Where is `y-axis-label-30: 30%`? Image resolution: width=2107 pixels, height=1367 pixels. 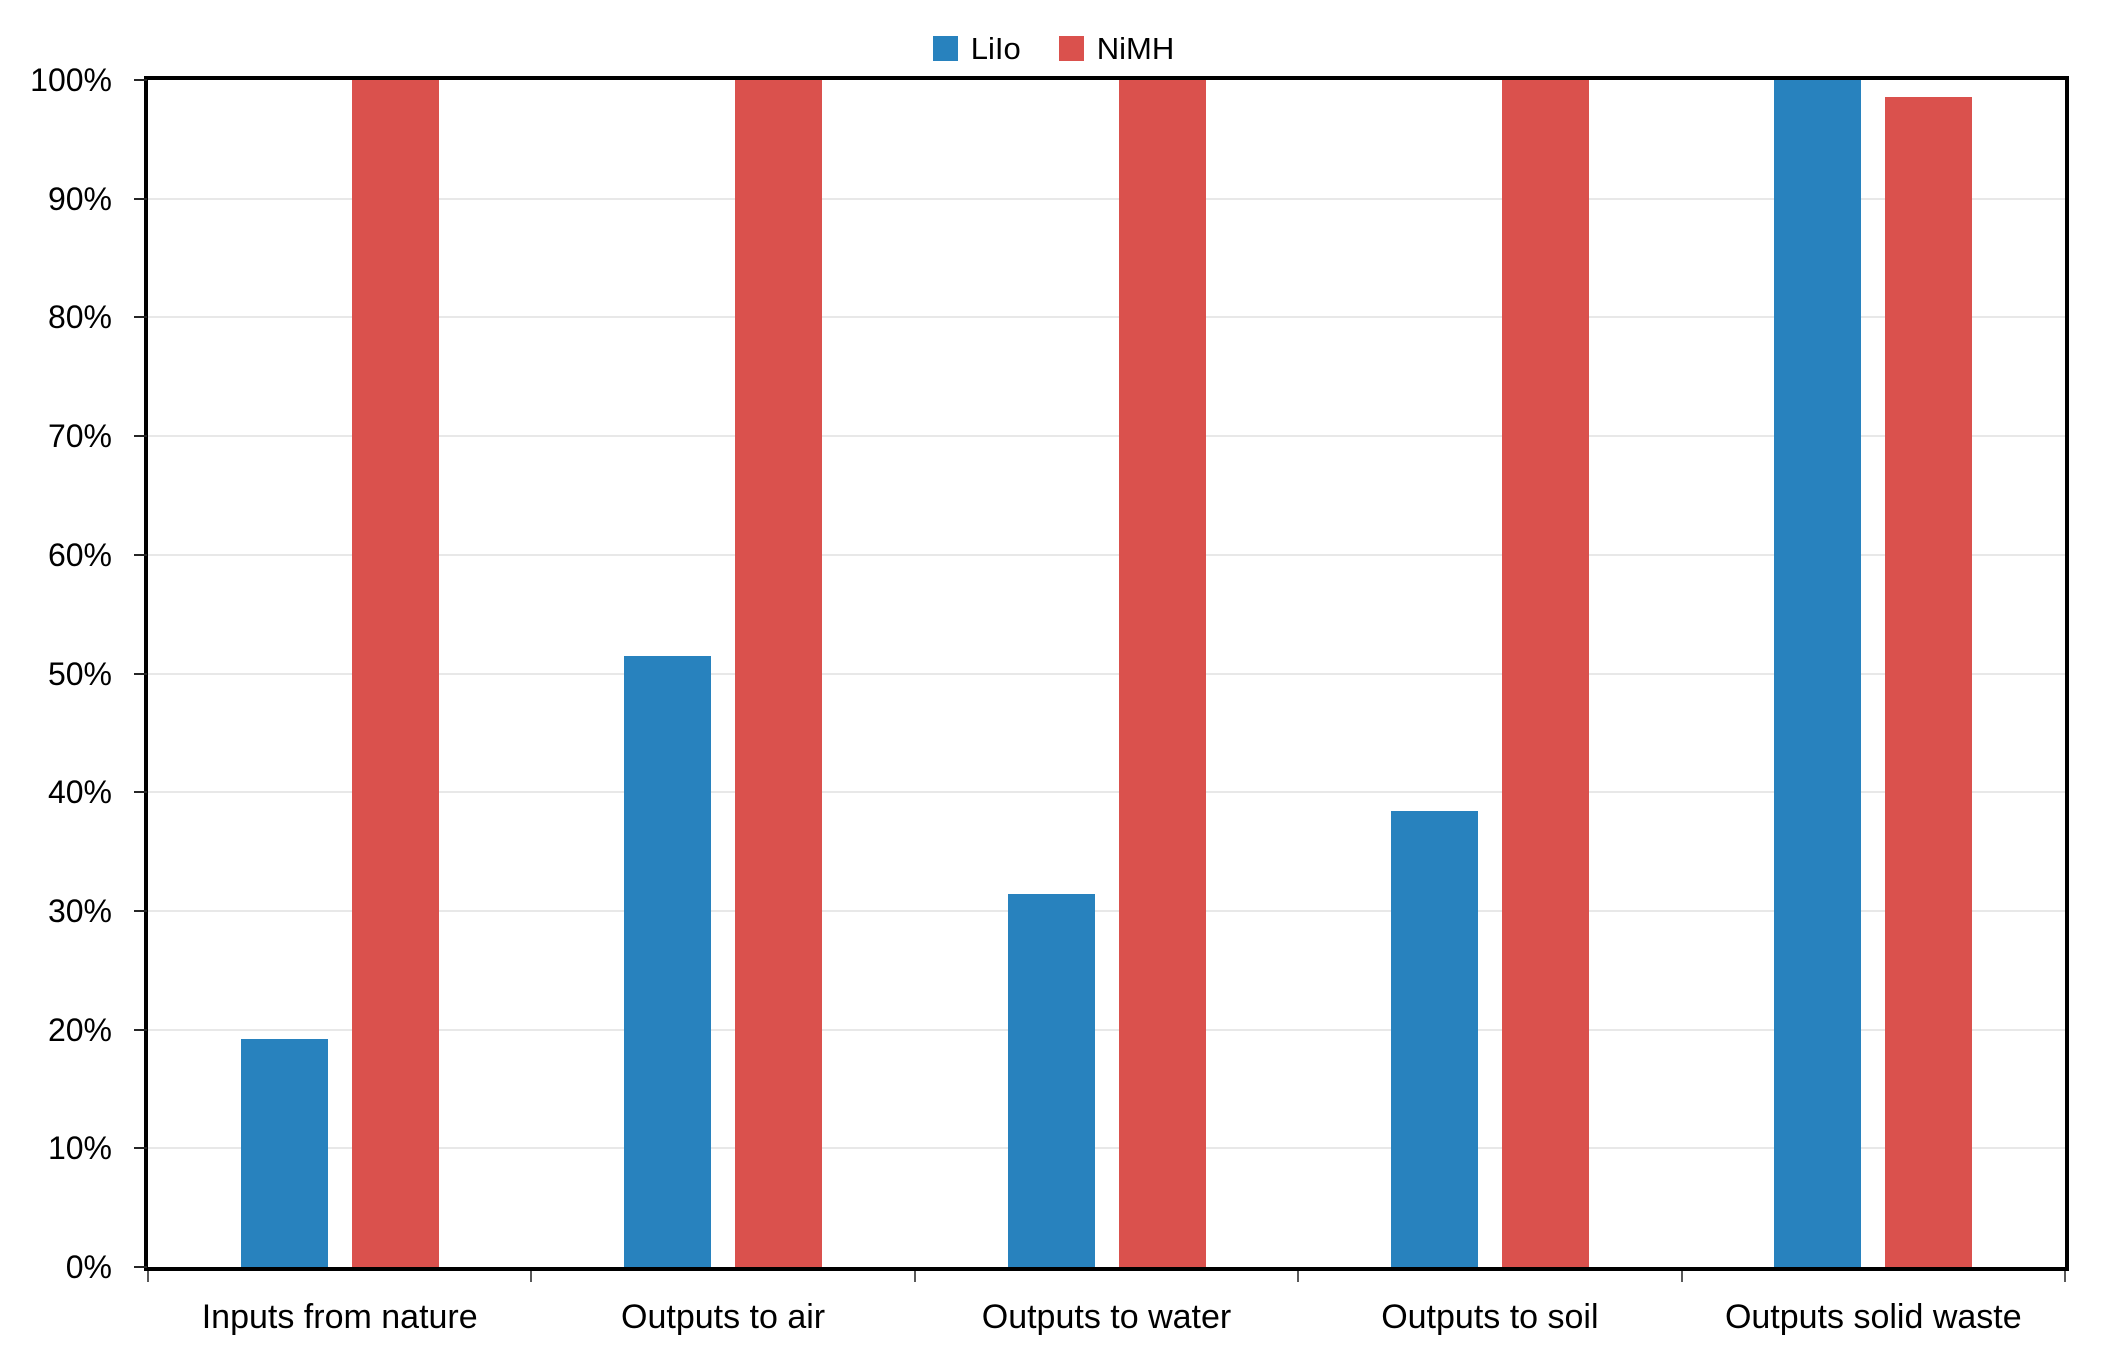
y-axis-label-30: 30% is located at coordinates (79, 910).